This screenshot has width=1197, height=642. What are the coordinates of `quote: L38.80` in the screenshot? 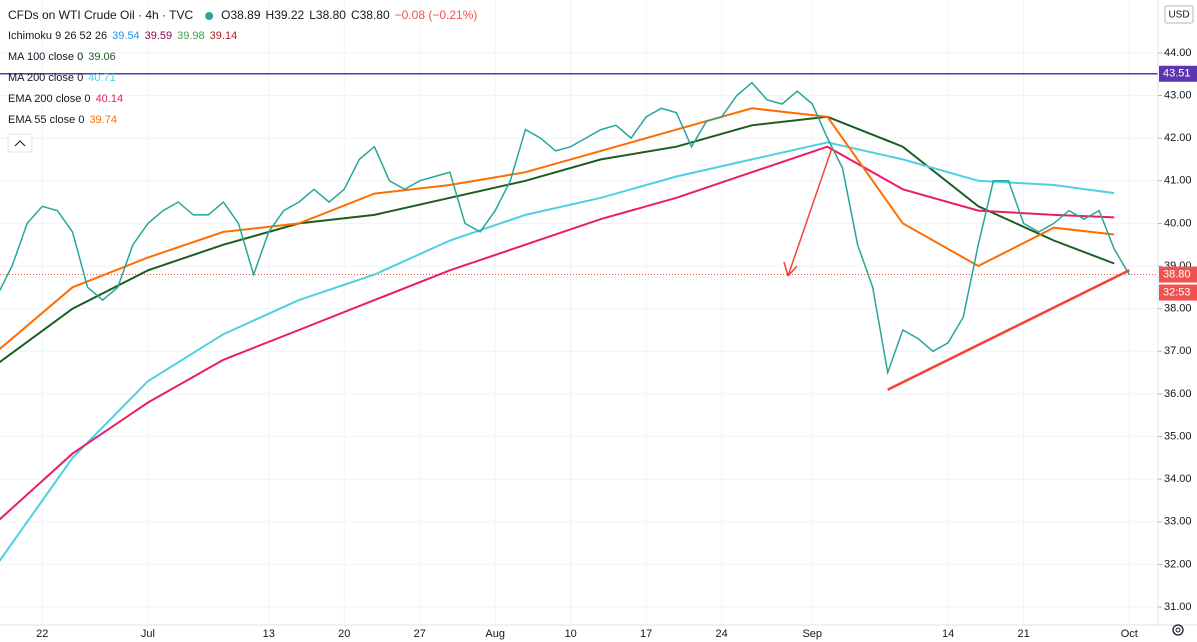 It's located at (327, 15).